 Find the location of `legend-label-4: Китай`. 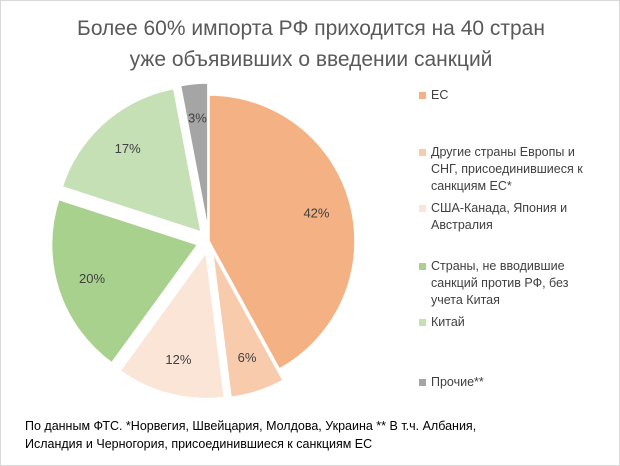

legend-label-4: Китай is located at coordinates (448, 322).